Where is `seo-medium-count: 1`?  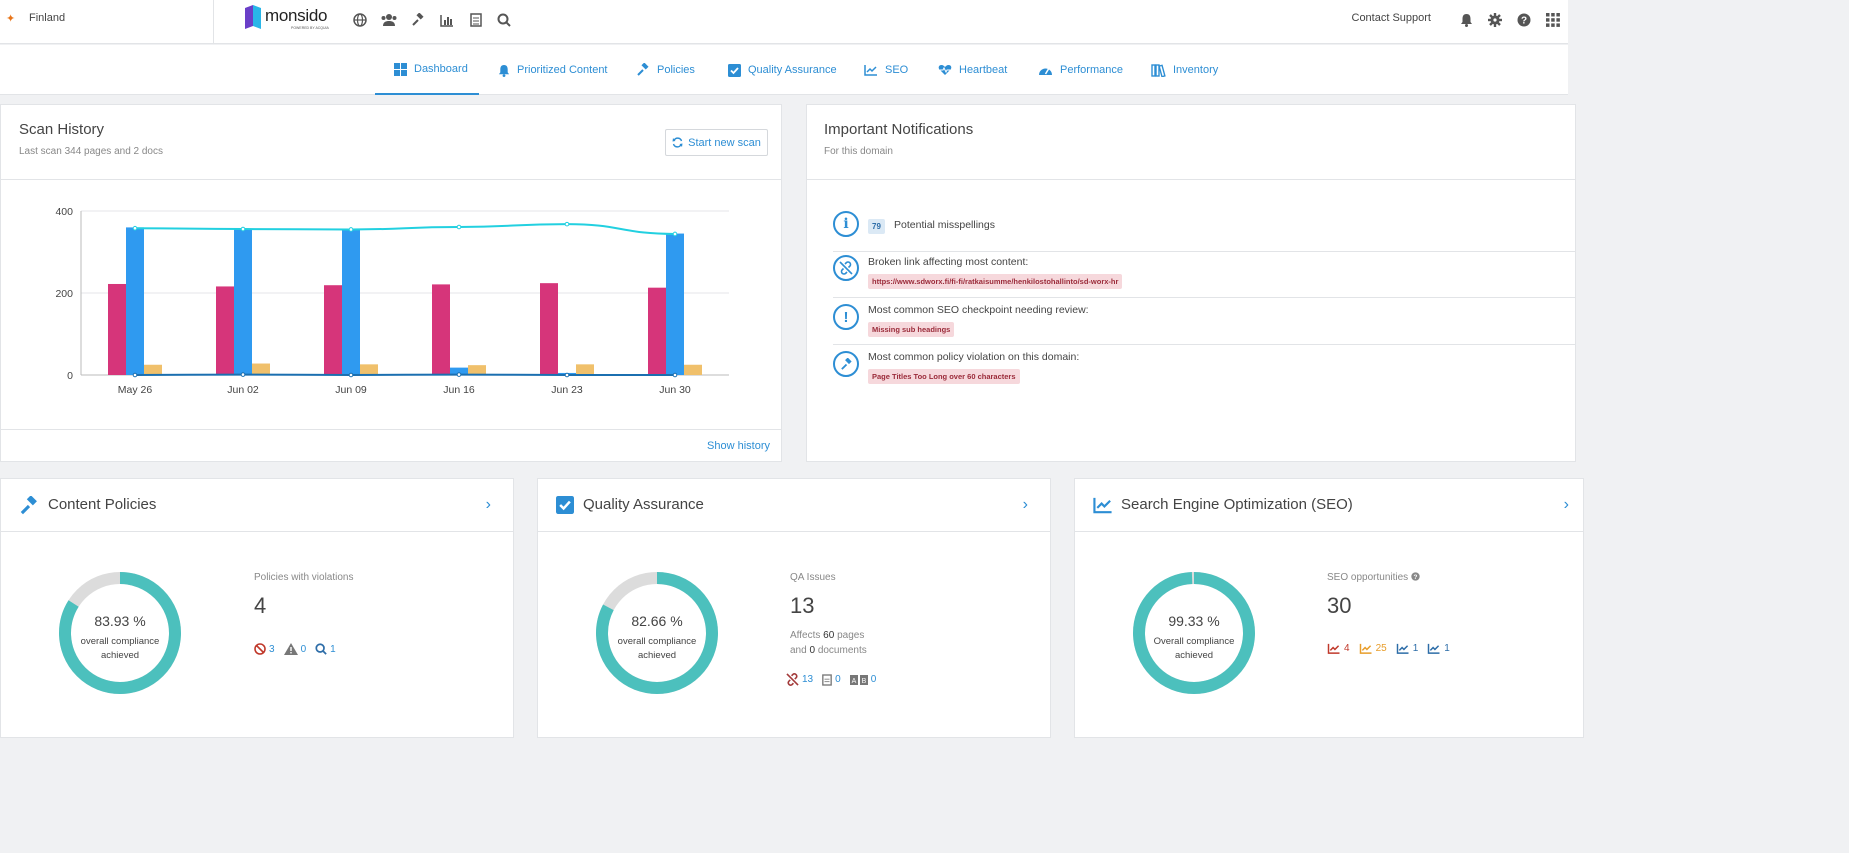 seo-medium-count: 1 is located at coordinates (1407, 648).